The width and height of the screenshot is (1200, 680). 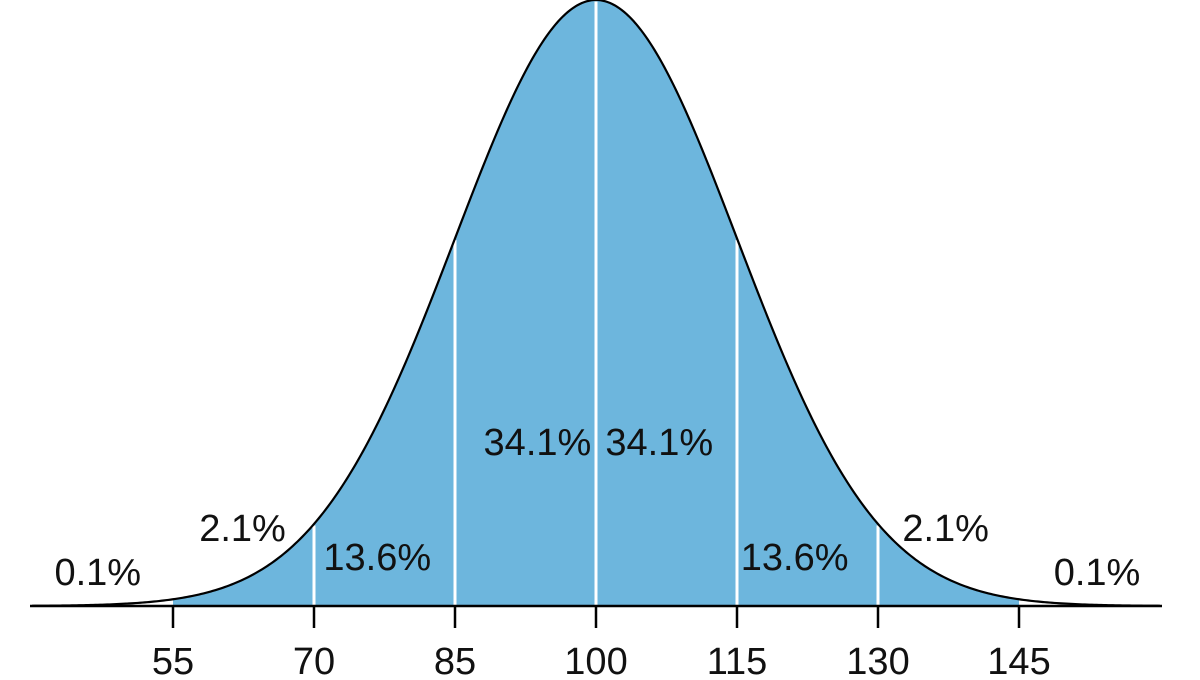 I want to click on x-tick-label: 145, so click(x=1018, y=658).